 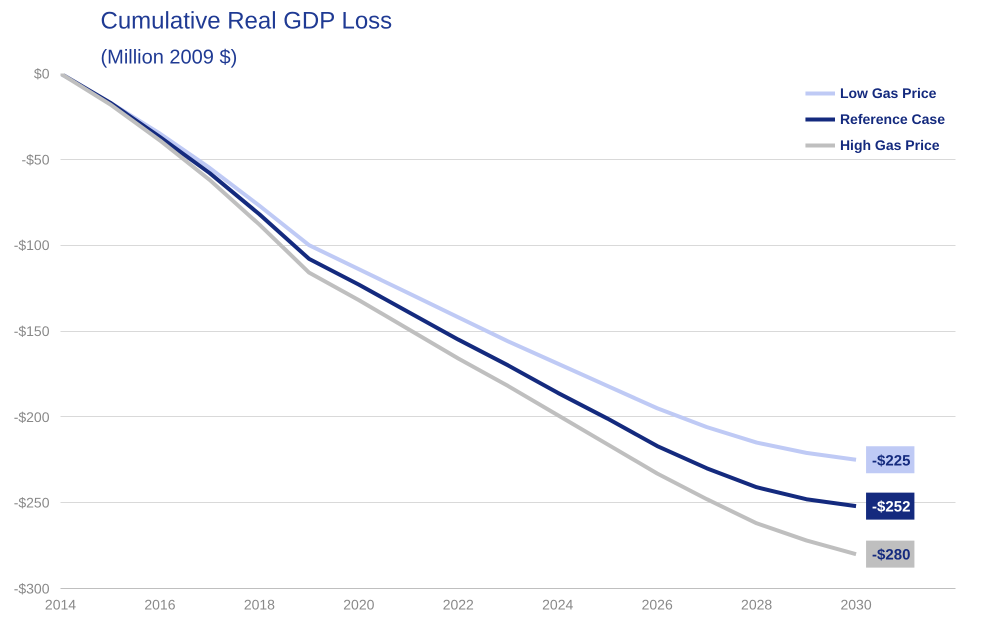 I want to click on y-tick-label: -$100, so click(x=32, y=245).